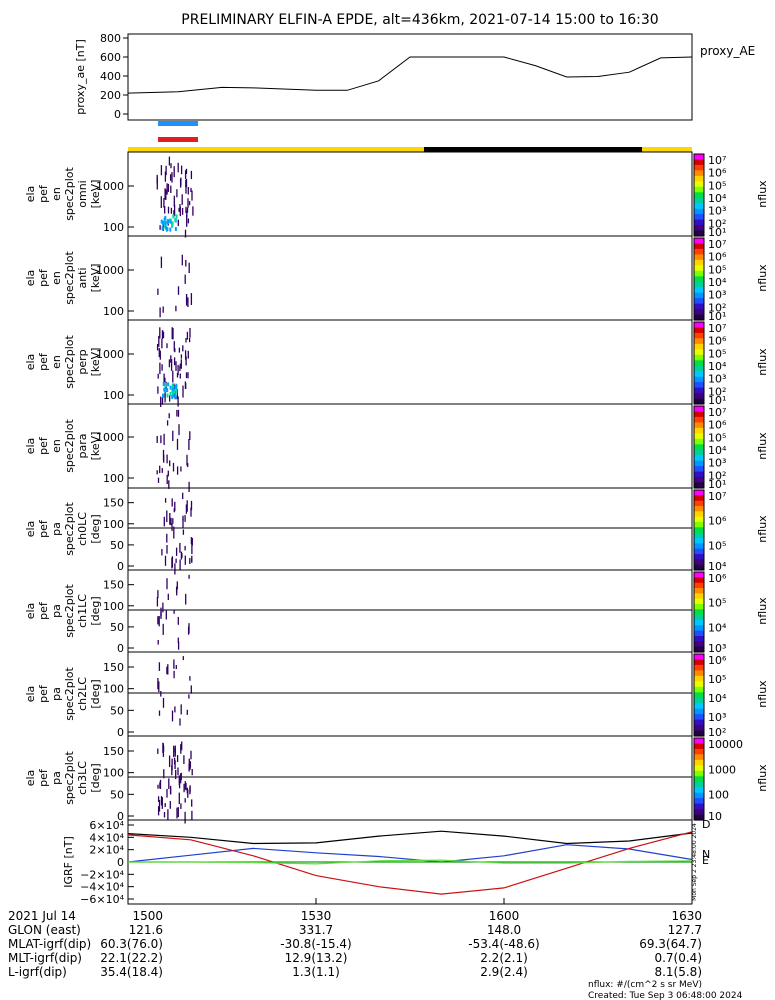  What do you see at coordinates (665, 995) in the screenshot?
I see `created-note: Created: Tue Sep 3 06:48:00 2024` at bounding box center [665, 995].